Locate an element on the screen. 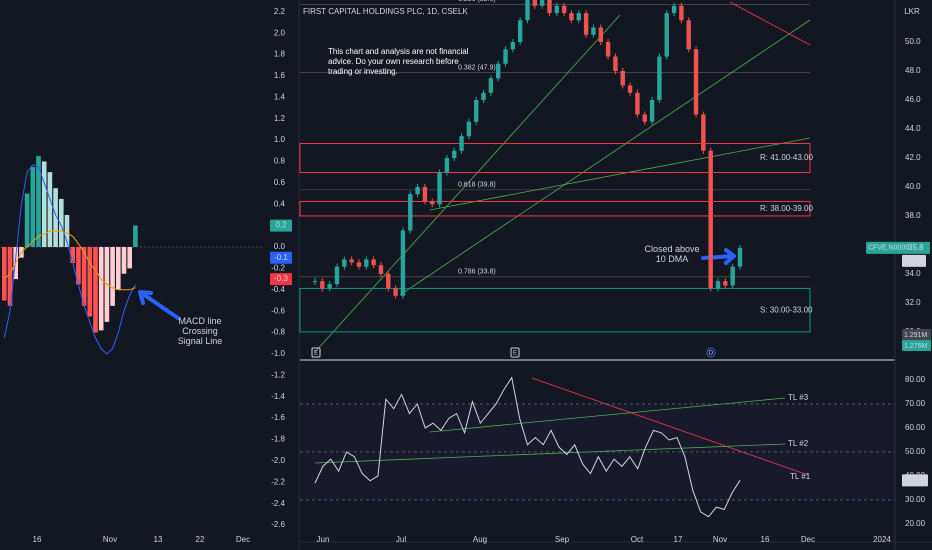 This screenshot has width=932, height=550. rsi-line is located at coordinates (527, 447).